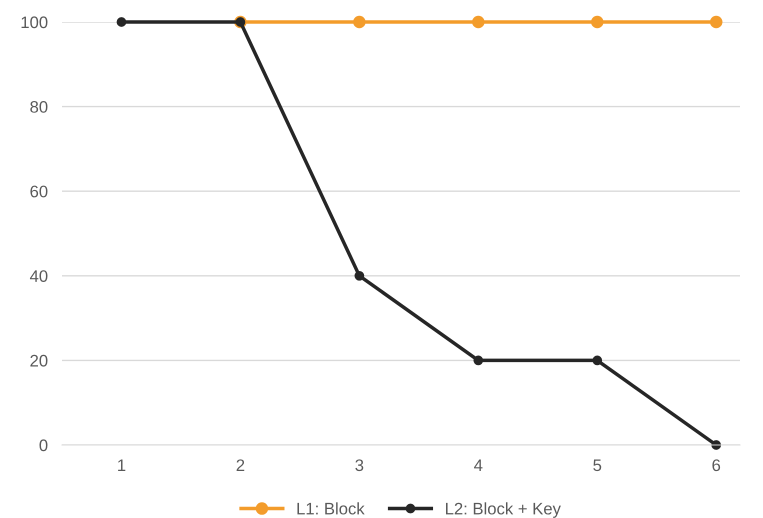 The height and width of the screenshot is (518, 763). Describe the element at coordinates (716, 465) in the screenshot. I see `x-tick-label: 6` at that location.